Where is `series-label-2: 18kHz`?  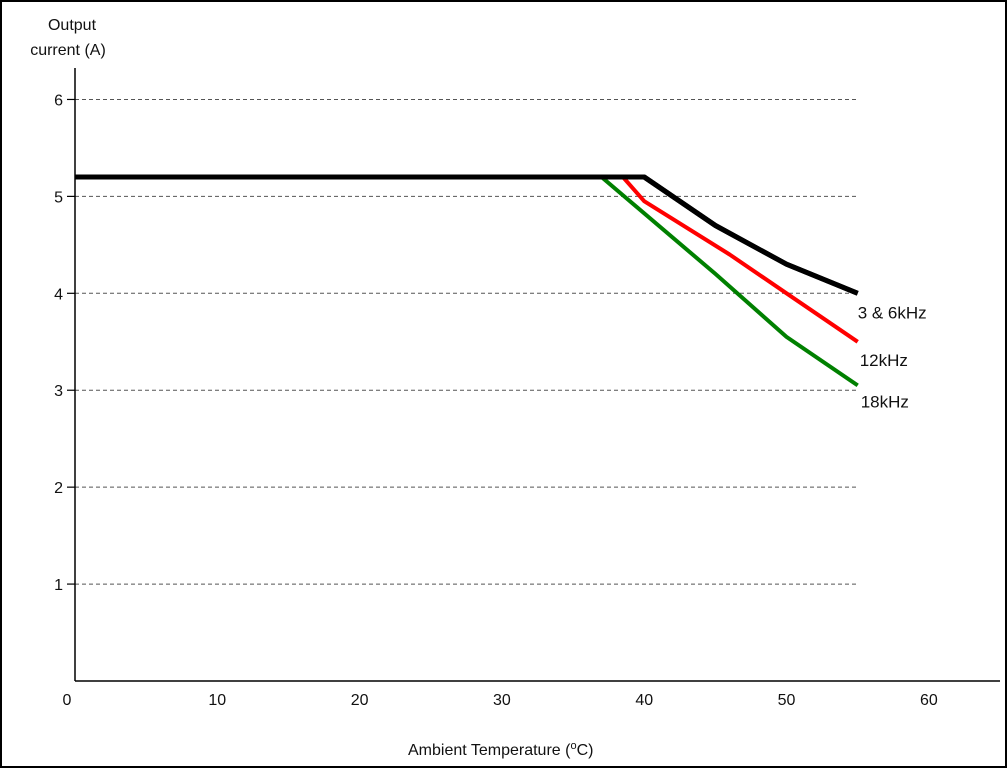 series-label-2: 18kHz is located at coordinates (885, 401).